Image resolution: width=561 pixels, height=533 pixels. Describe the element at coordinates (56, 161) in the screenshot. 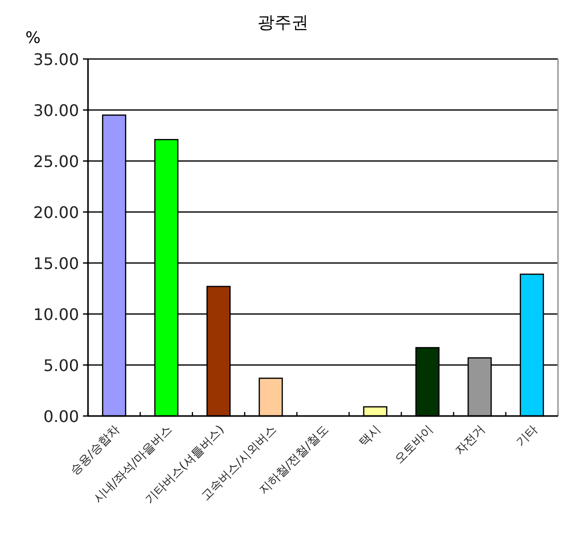

I see `y-tick-label: 25.00` at that location.